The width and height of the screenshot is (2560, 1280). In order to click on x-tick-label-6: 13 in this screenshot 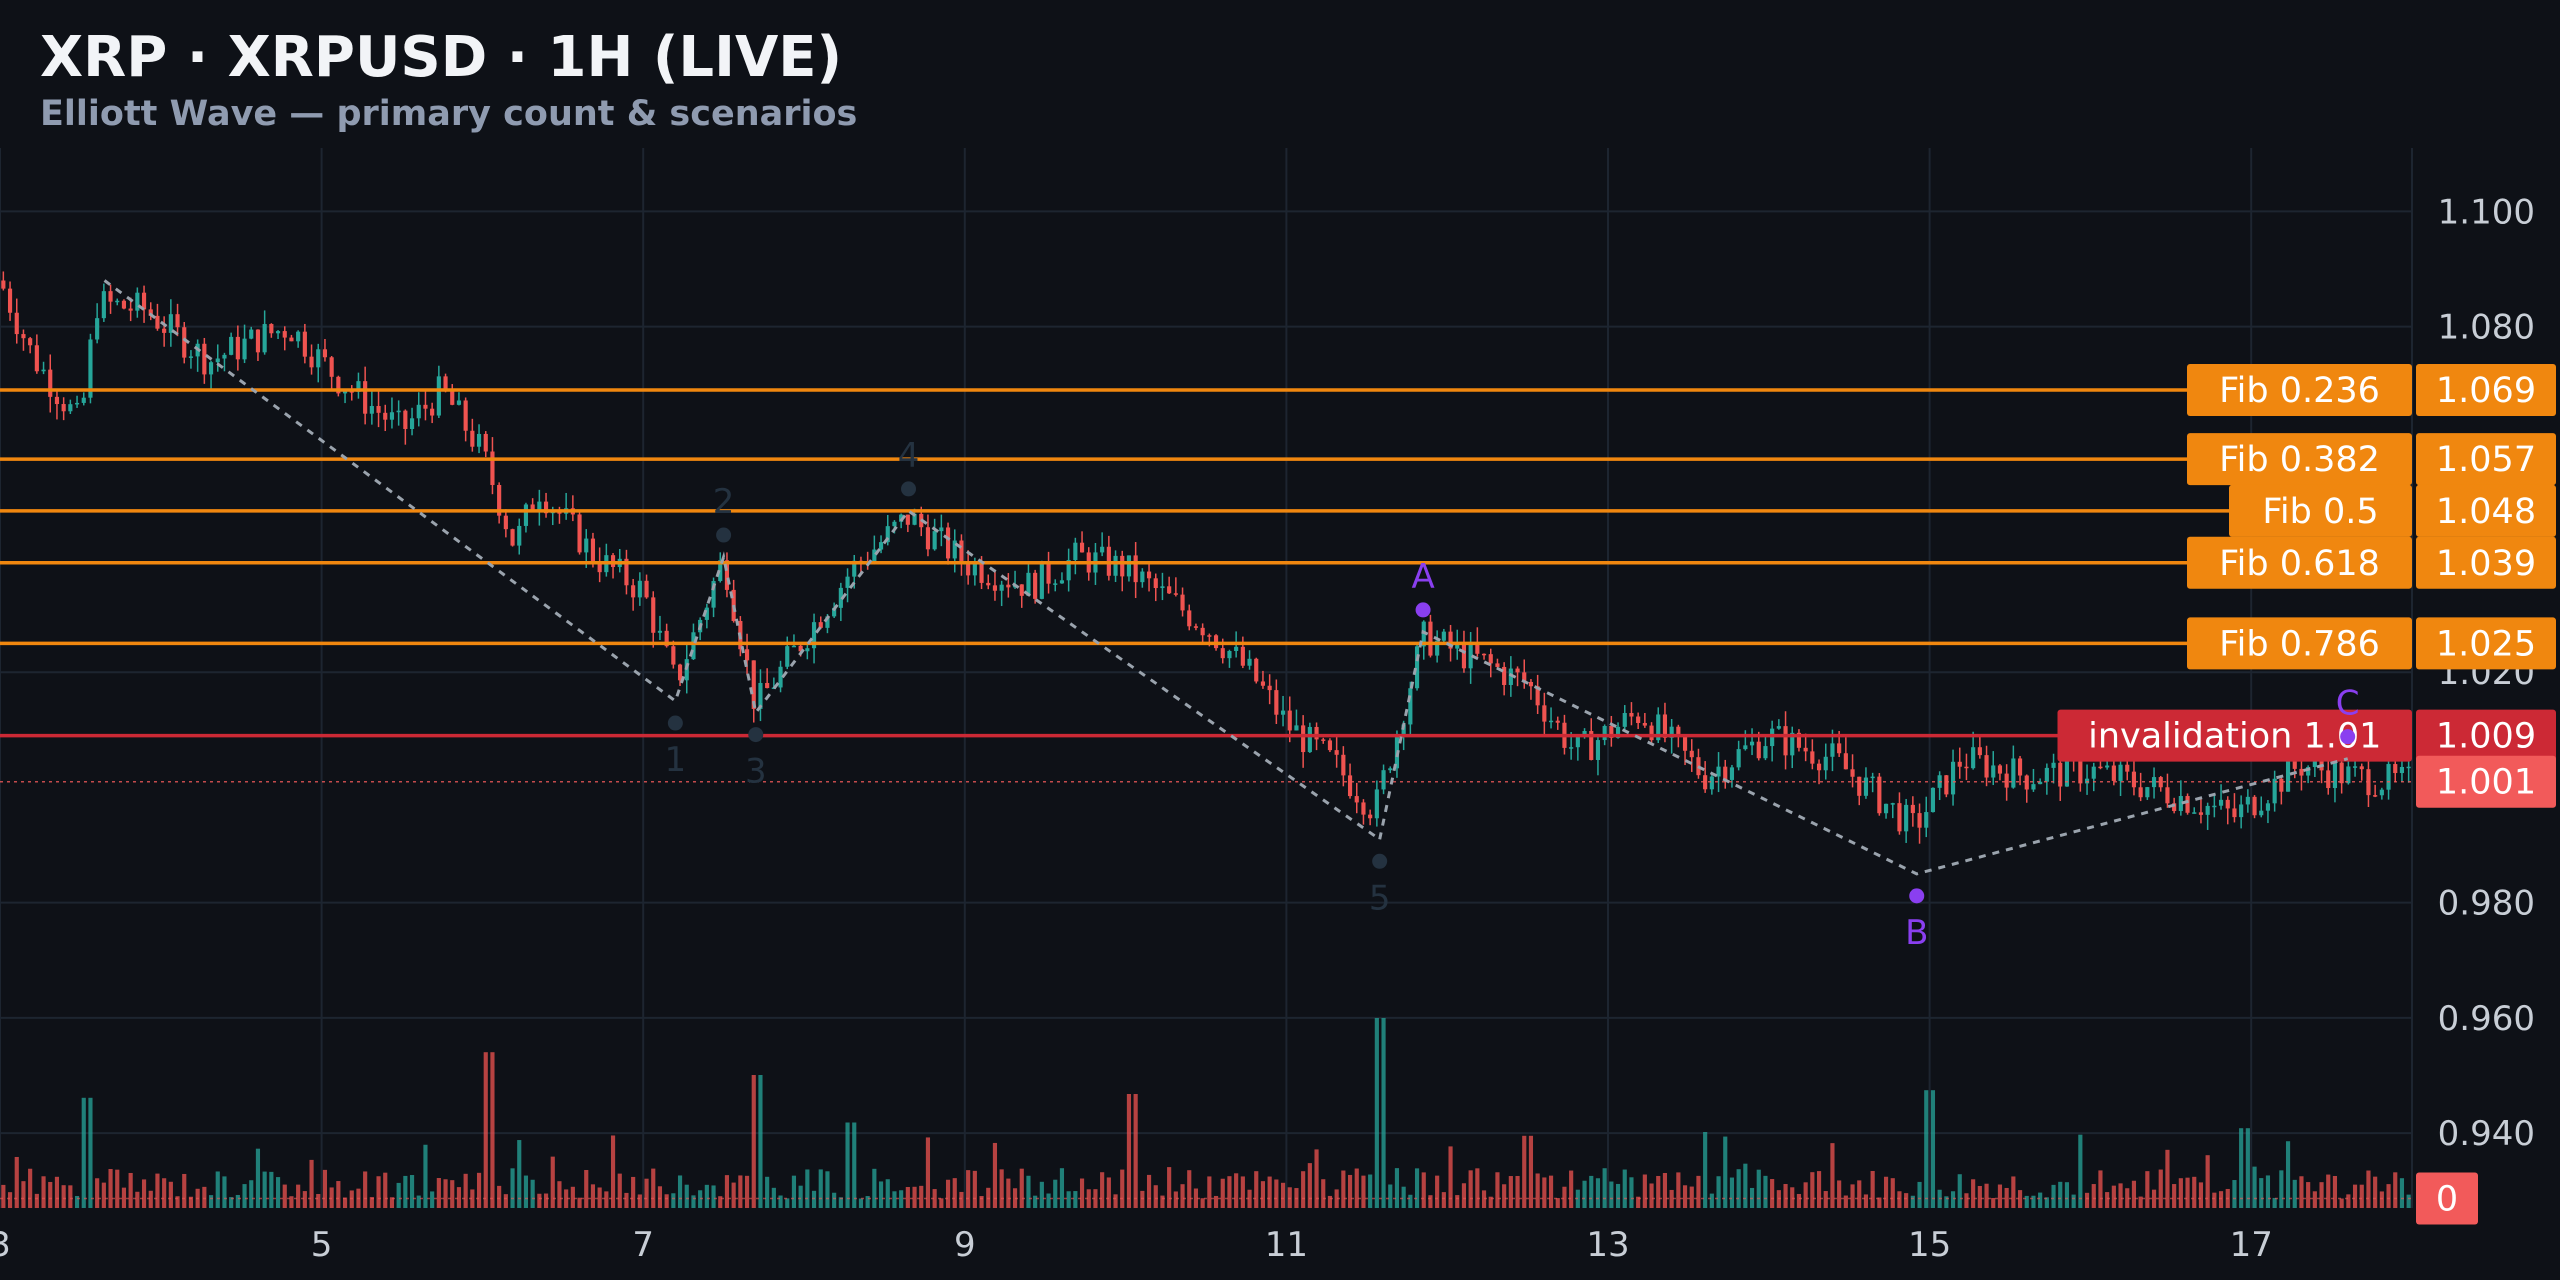, I will do `click(1607, 1245)`.